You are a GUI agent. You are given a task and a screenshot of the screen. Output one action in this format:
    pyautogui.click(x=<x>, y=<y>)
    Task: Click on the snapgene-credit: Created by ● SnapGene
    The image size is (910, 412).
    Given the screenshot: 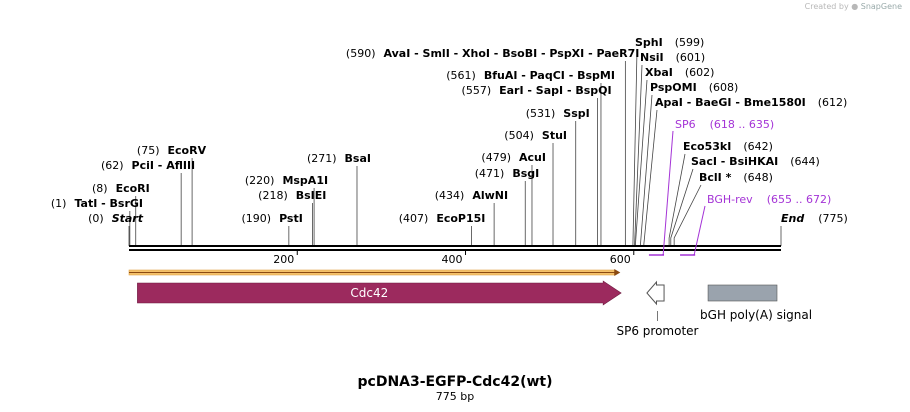 What is the action you would take?
    pyautogui.click(x=853, y=6)
    